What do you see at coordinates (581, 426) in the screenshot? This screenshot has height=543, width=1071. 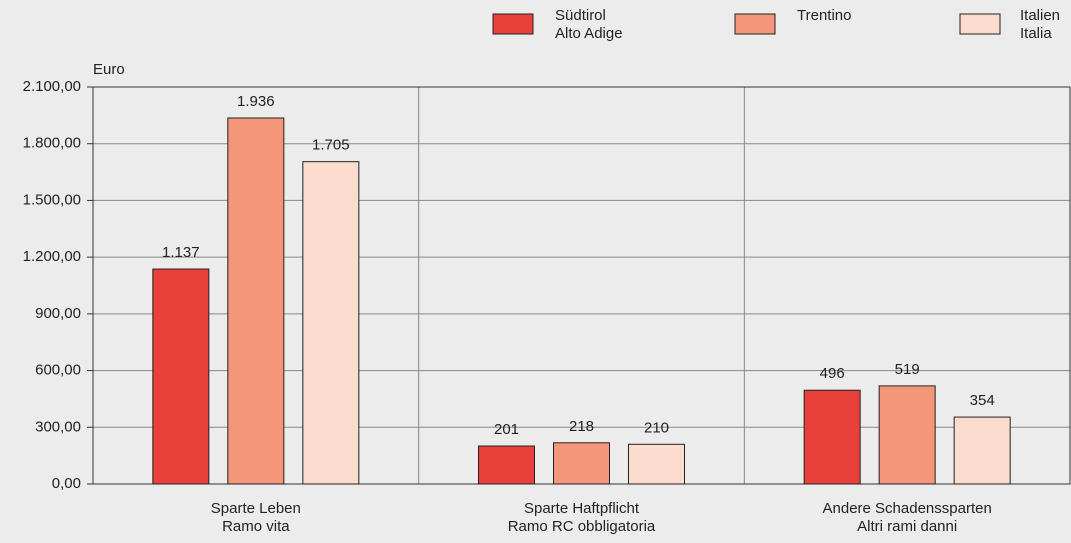 I see `data-label: 218` at bounding box center [581, 426].